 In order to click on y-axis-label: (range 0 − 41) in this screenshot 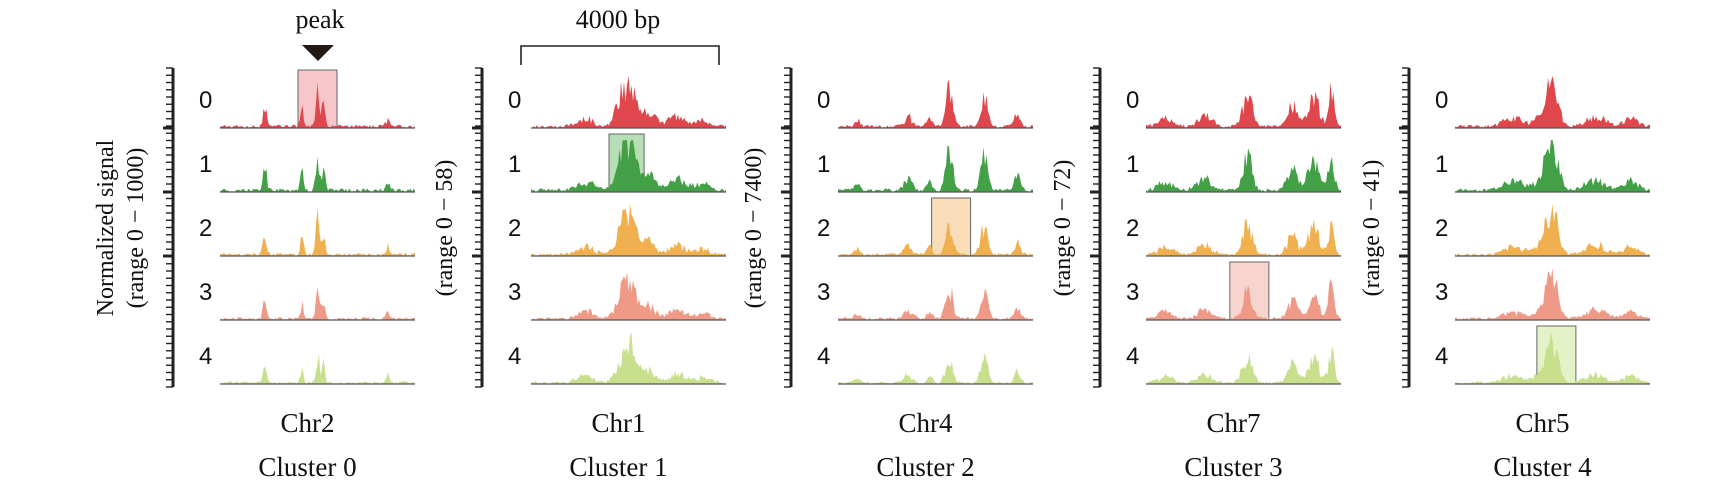, I will do `click(1372, 228)`.